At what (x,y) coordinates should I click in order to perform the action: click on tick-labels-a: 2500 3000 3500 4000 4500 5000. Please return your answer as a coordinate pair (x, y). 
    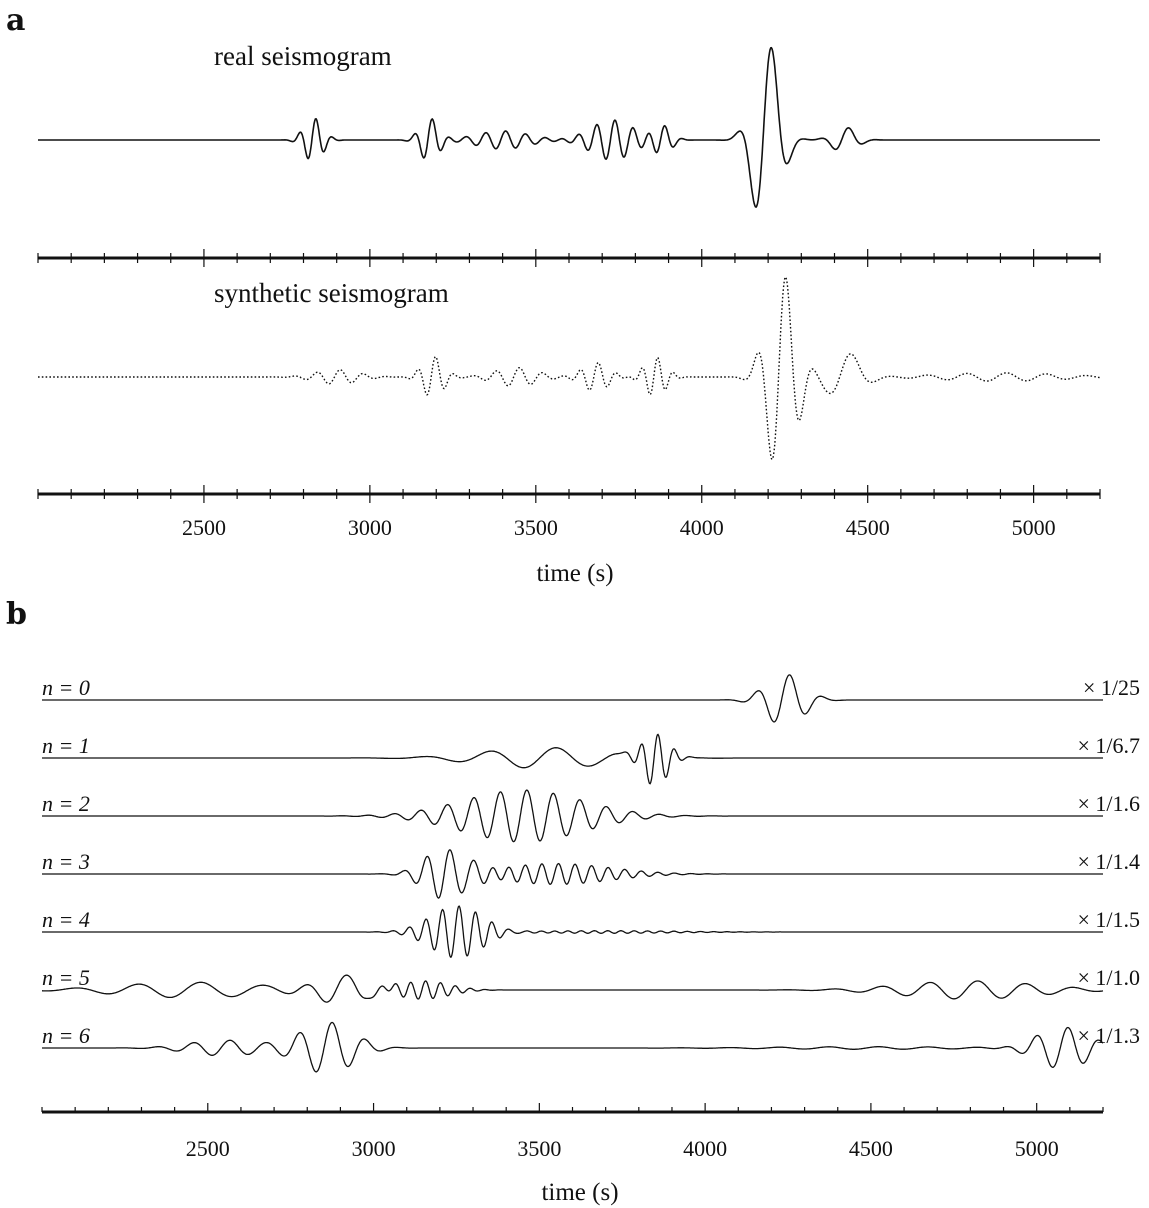
    Looking at the image, I should click on (619, 527).